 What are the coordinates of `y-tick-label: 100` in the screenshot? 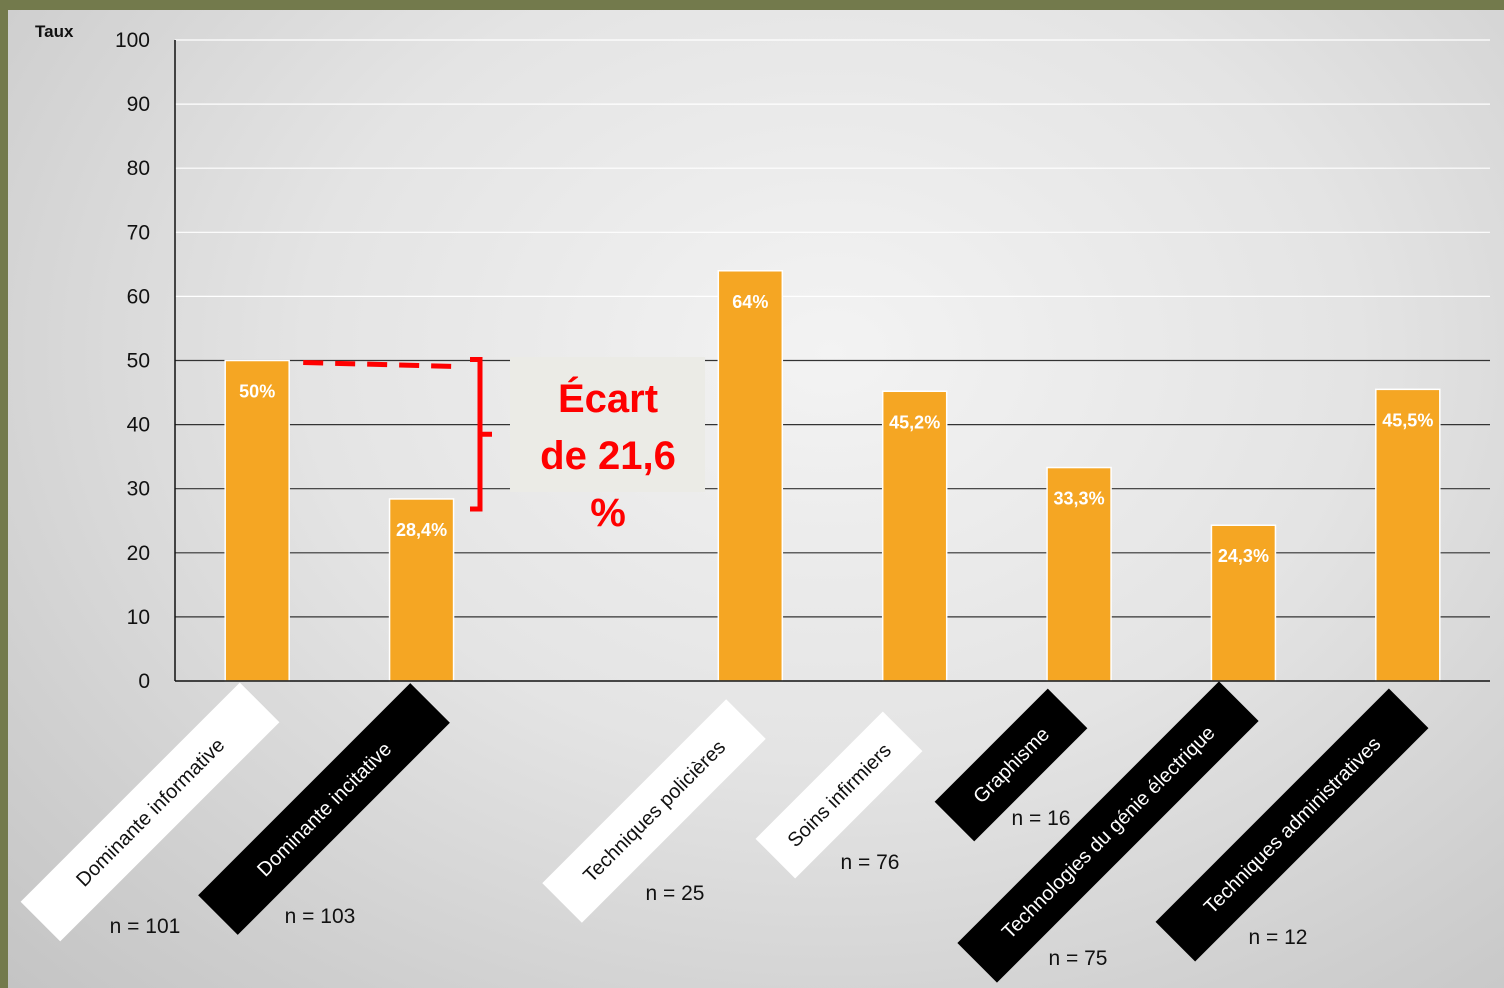 It's located at (132, 40).